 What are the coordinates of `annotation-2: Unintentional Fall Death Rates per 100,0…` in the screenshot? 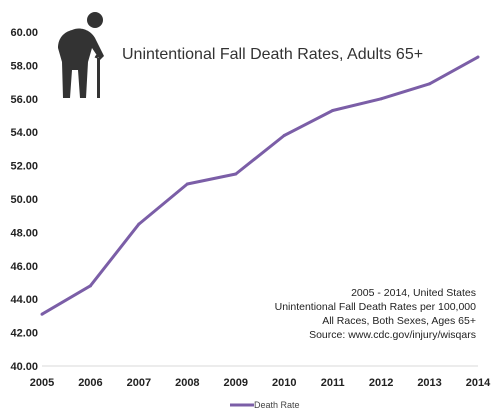 It's located at (376, 307).